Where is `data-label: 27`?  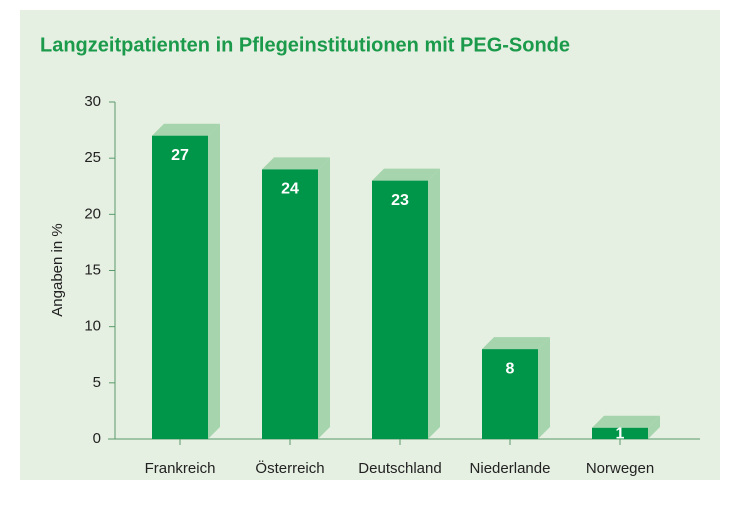 data-label: 27 is located at coordinates (180, 155).